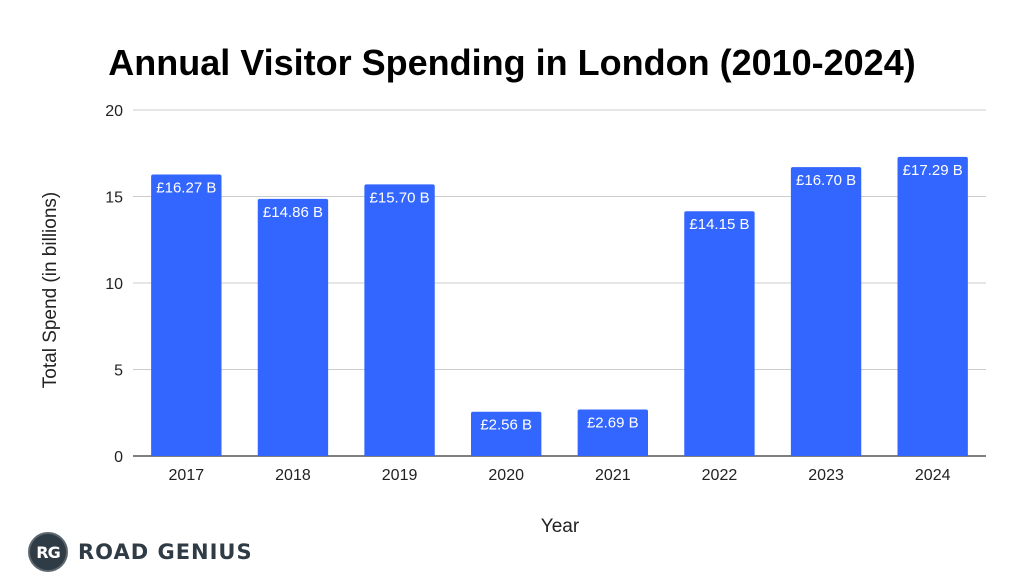 The width and height of the screenshot is (1024, 582). What do you see at coordinates (613, 475) in the screenshot?
I see `x-tick-label: 2021` at bounding box center [613, 475].